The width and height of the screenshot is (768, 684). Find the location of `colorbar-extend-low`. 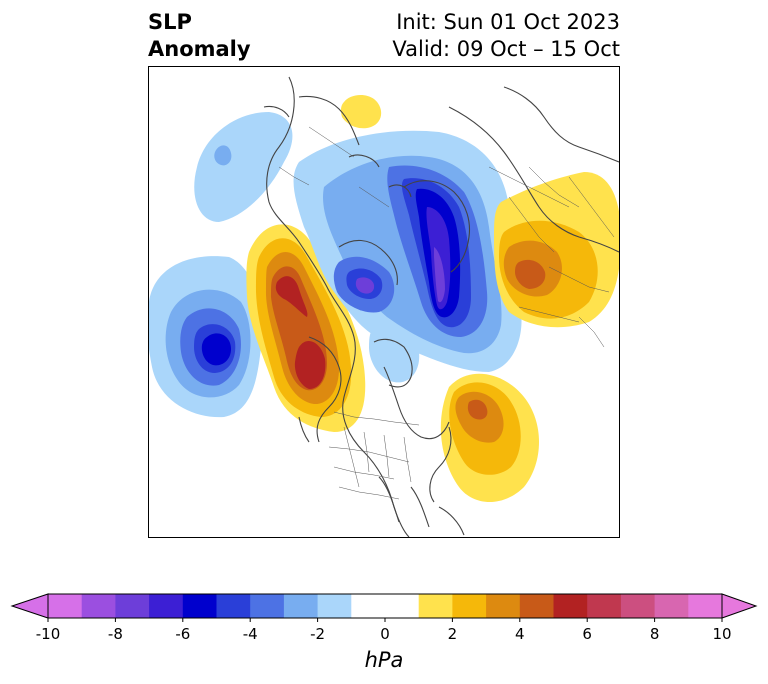

colorbar-extend-low is located at coordinates (29, 606).